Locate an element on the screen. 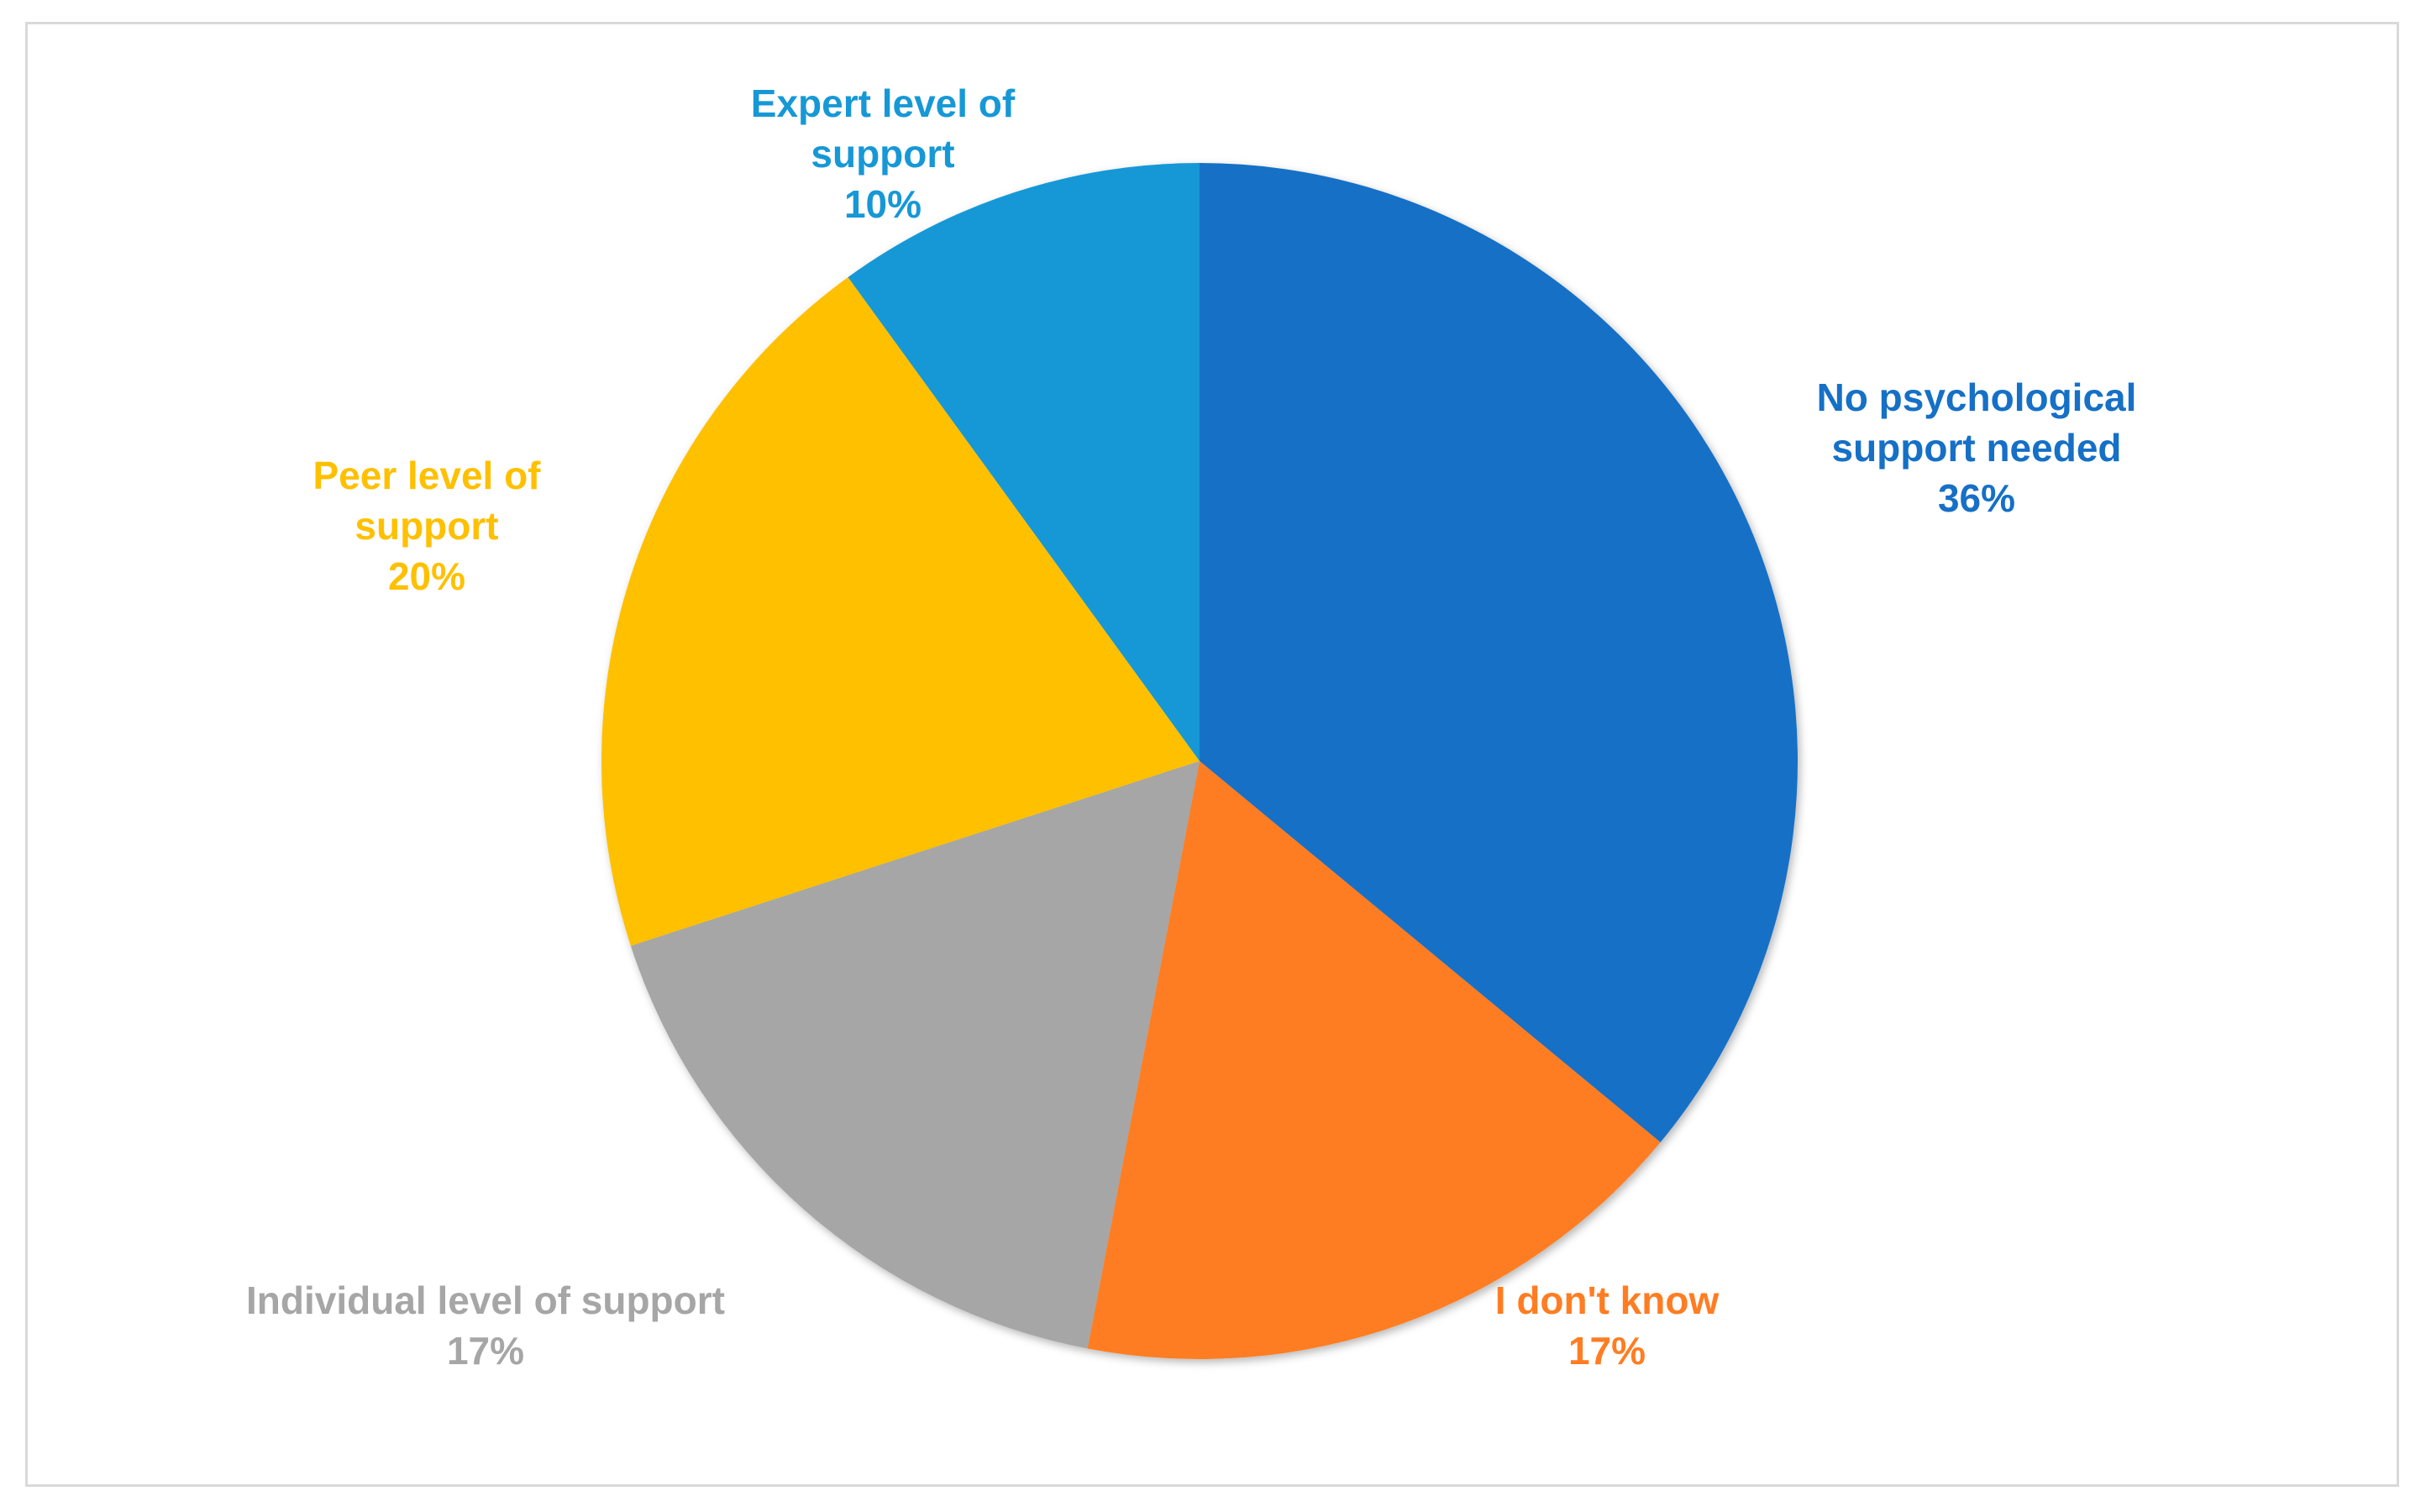  pie-label-name: Individual level of support is located at coordinates (485, 1300).